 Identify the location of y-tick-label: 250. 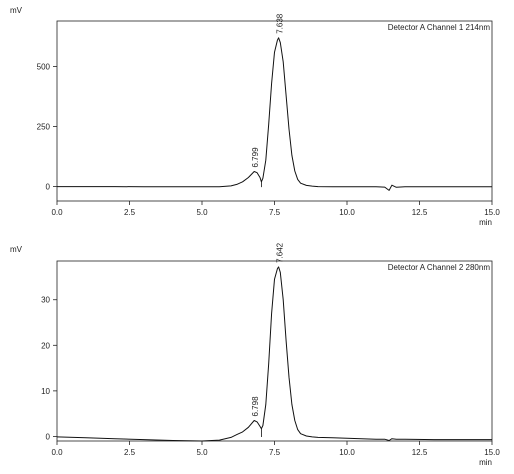
(44, 127).